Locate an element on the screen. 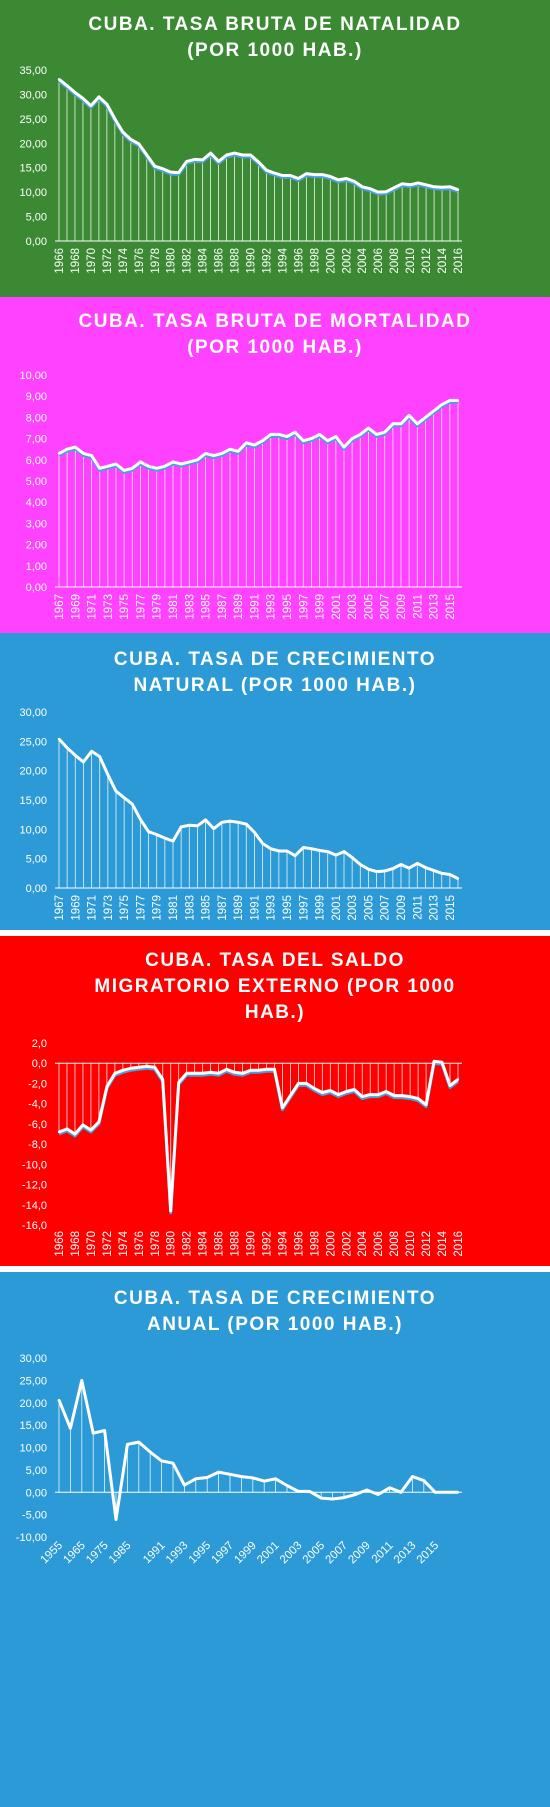 The image size is (550, 1807). x-tick-label: 2011 is located at coordinates (418, 907).